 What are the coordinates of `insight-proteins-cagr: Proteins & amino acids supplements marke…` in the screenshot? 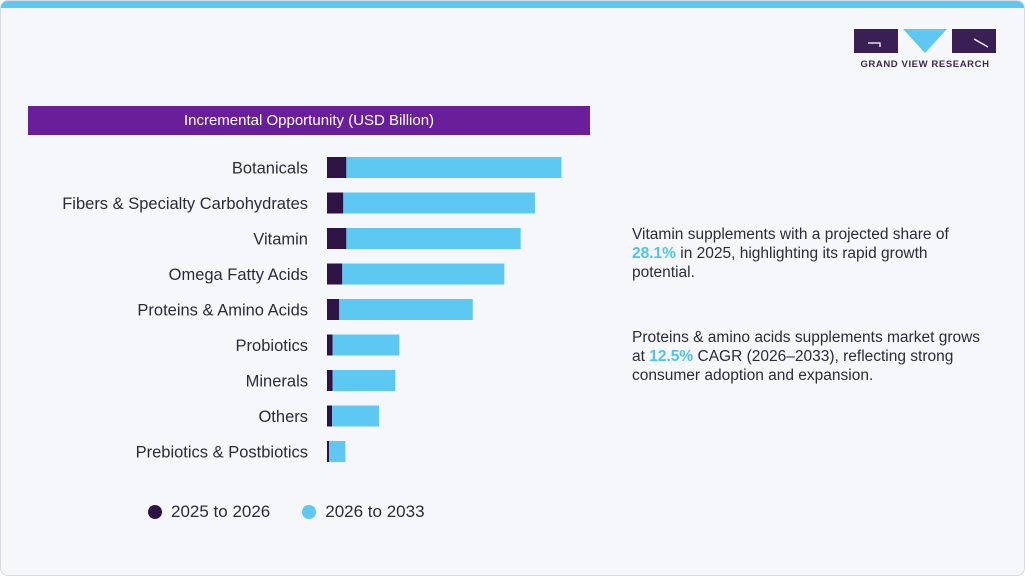 It's located at (807, 356).